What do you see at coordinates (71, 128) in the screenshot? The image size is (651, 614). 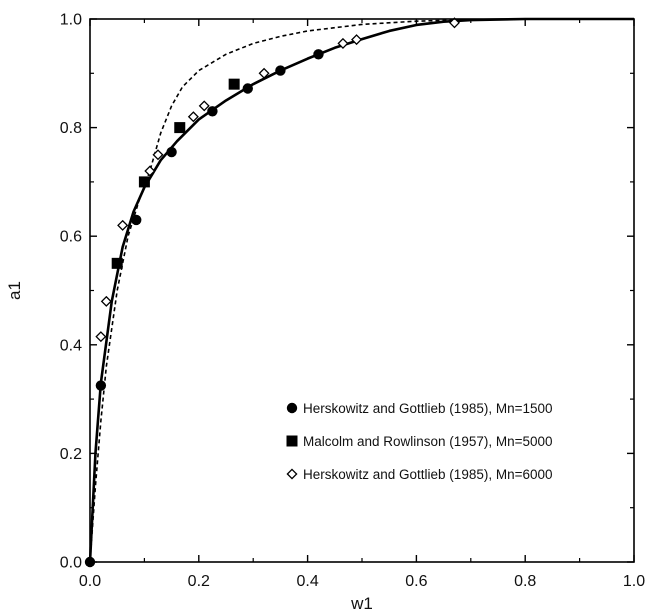 I see `y-tick-label: 0.8` at bounding box center [71, 128].